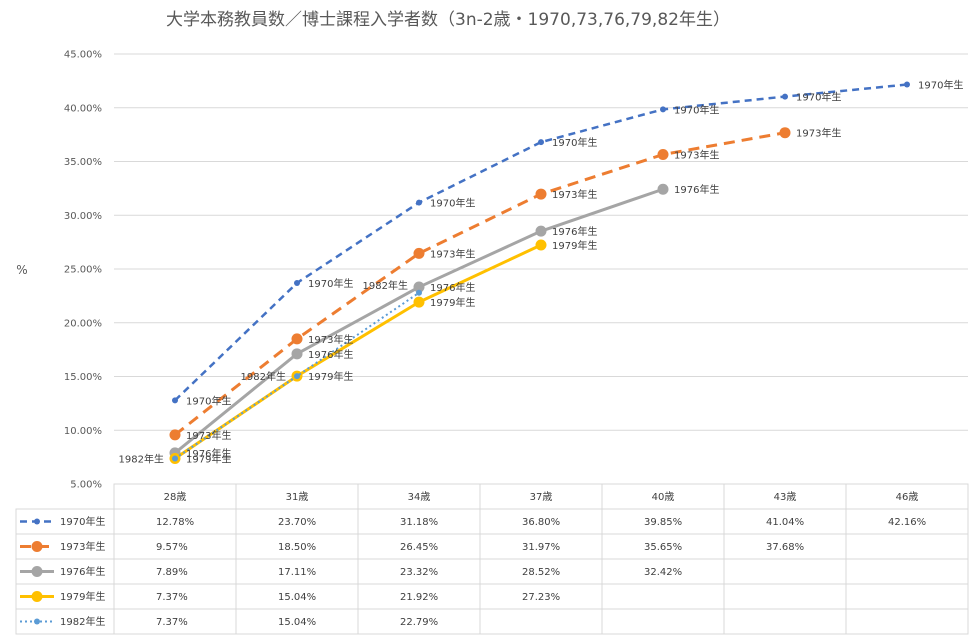  I want to click on legend-series-name: 1982年生, so click(82, 621).